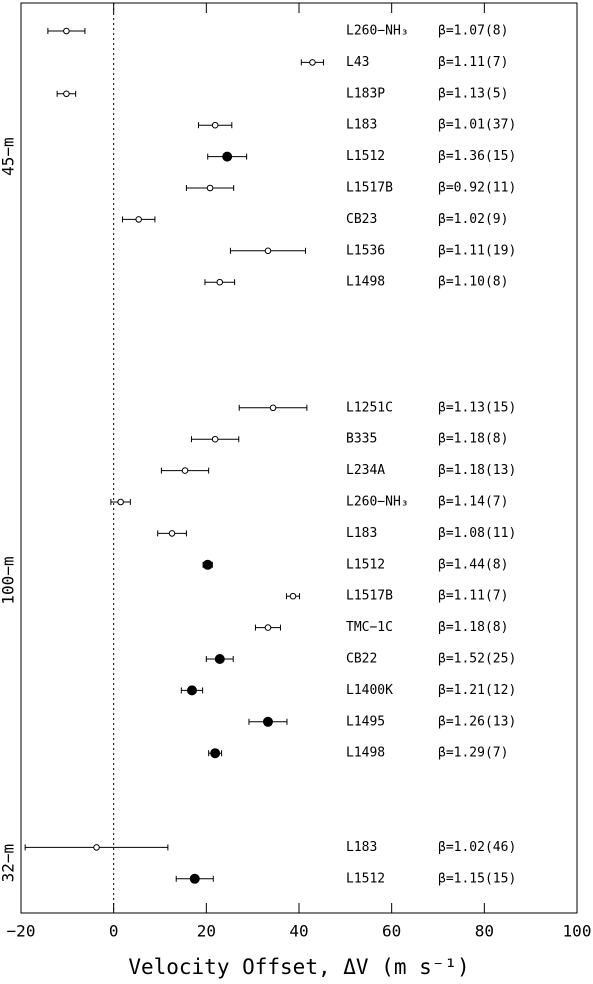 This screenshot has width=593, height=984. I want to click on source-label: L43, so click(357, 62).